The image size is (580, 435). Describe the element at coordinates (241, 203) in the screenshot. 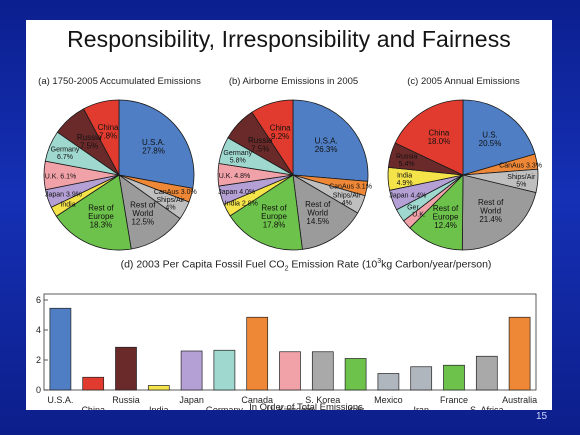

I see `pie-label: India 2.8%` at that location.